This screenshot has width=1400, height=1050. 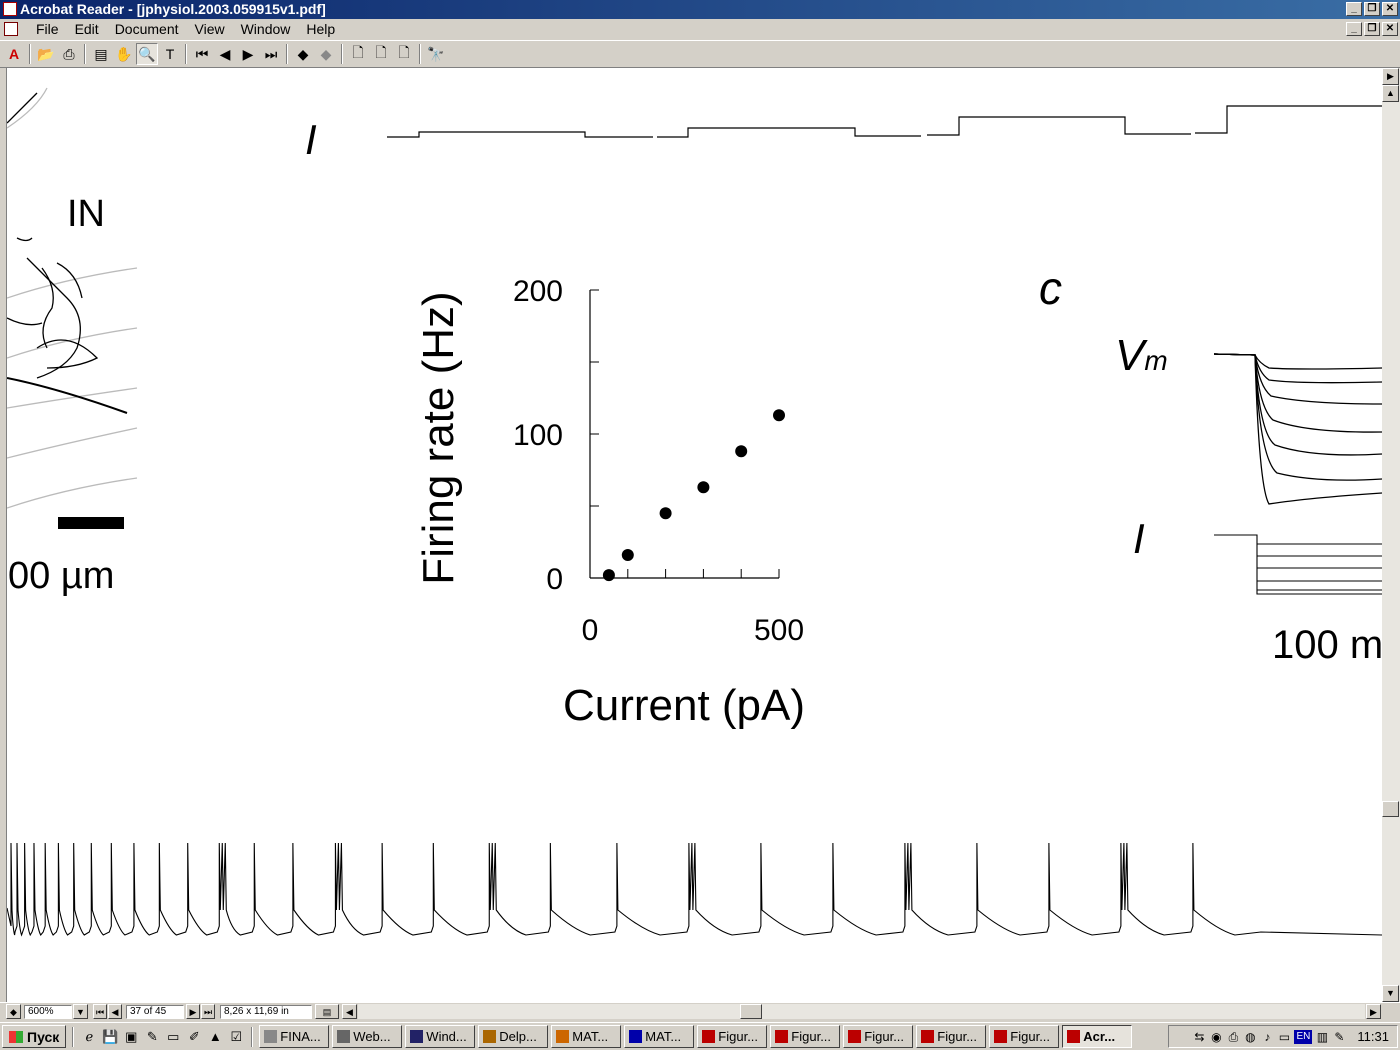 I want to click on split-icon: ◆, so click(x=13, y=1011).